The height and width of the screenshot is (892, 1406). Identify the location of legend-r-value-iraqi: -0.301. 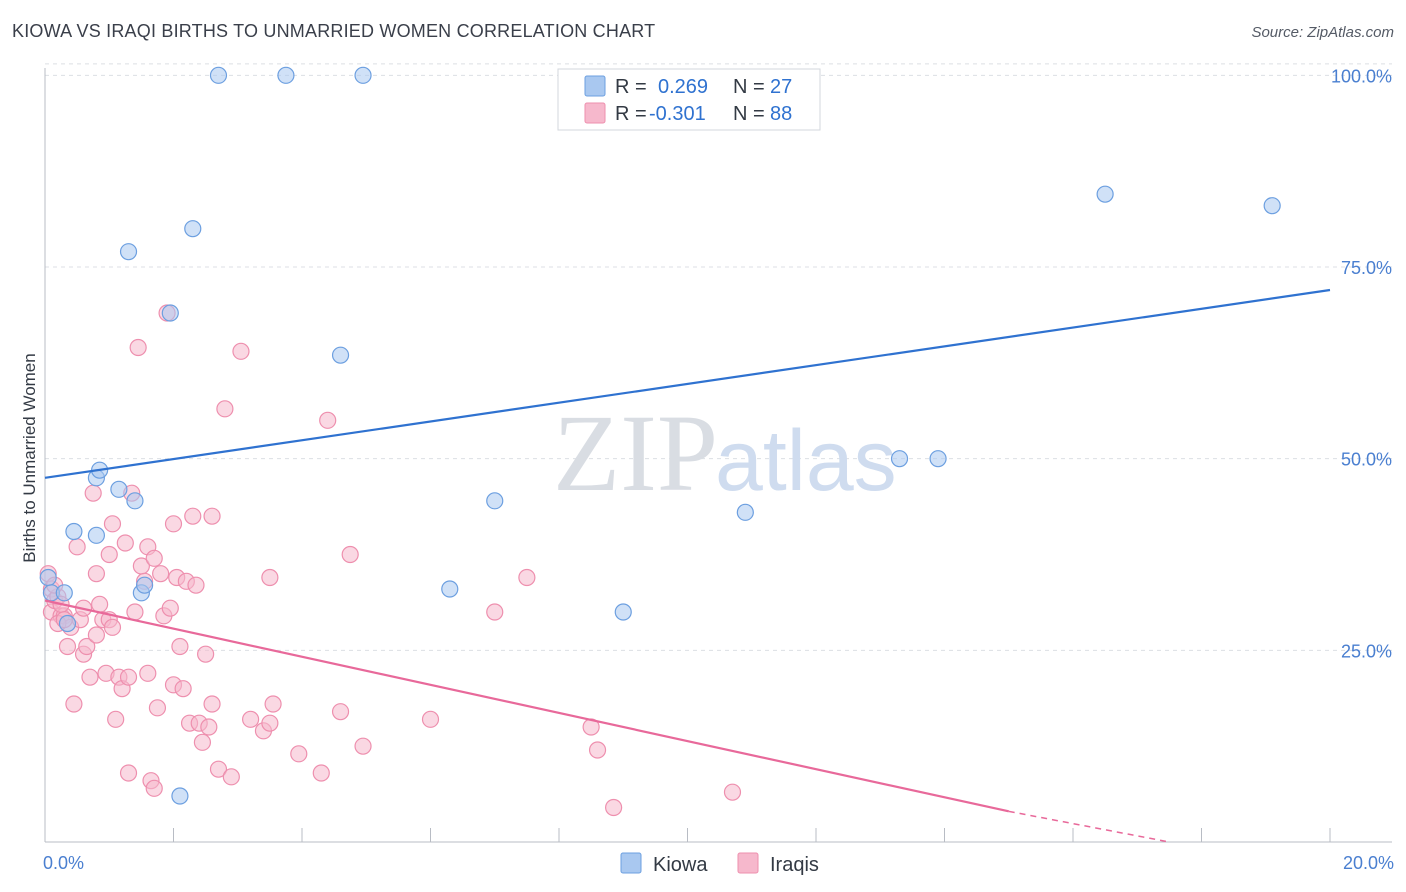
(677, 114).